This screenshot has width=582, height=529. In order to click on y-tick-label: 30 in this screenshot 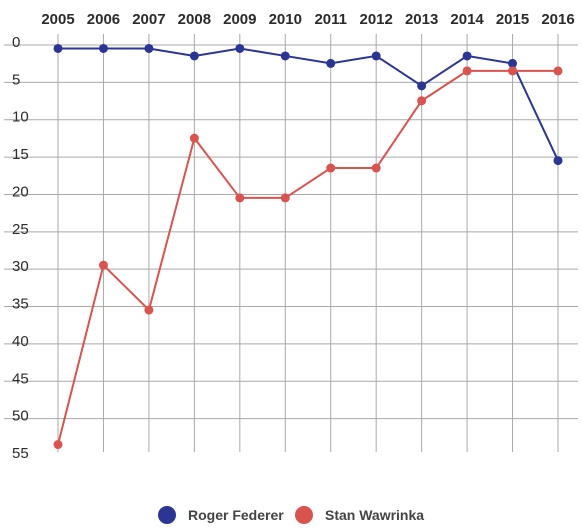, I will do `click(20, 266)`.